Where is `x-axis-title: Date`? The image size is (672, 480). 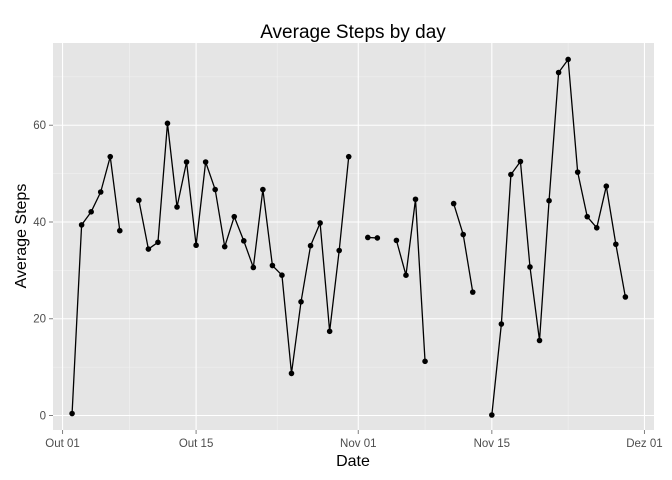 x-axis-title: Date is located at coordinates (353, 461).